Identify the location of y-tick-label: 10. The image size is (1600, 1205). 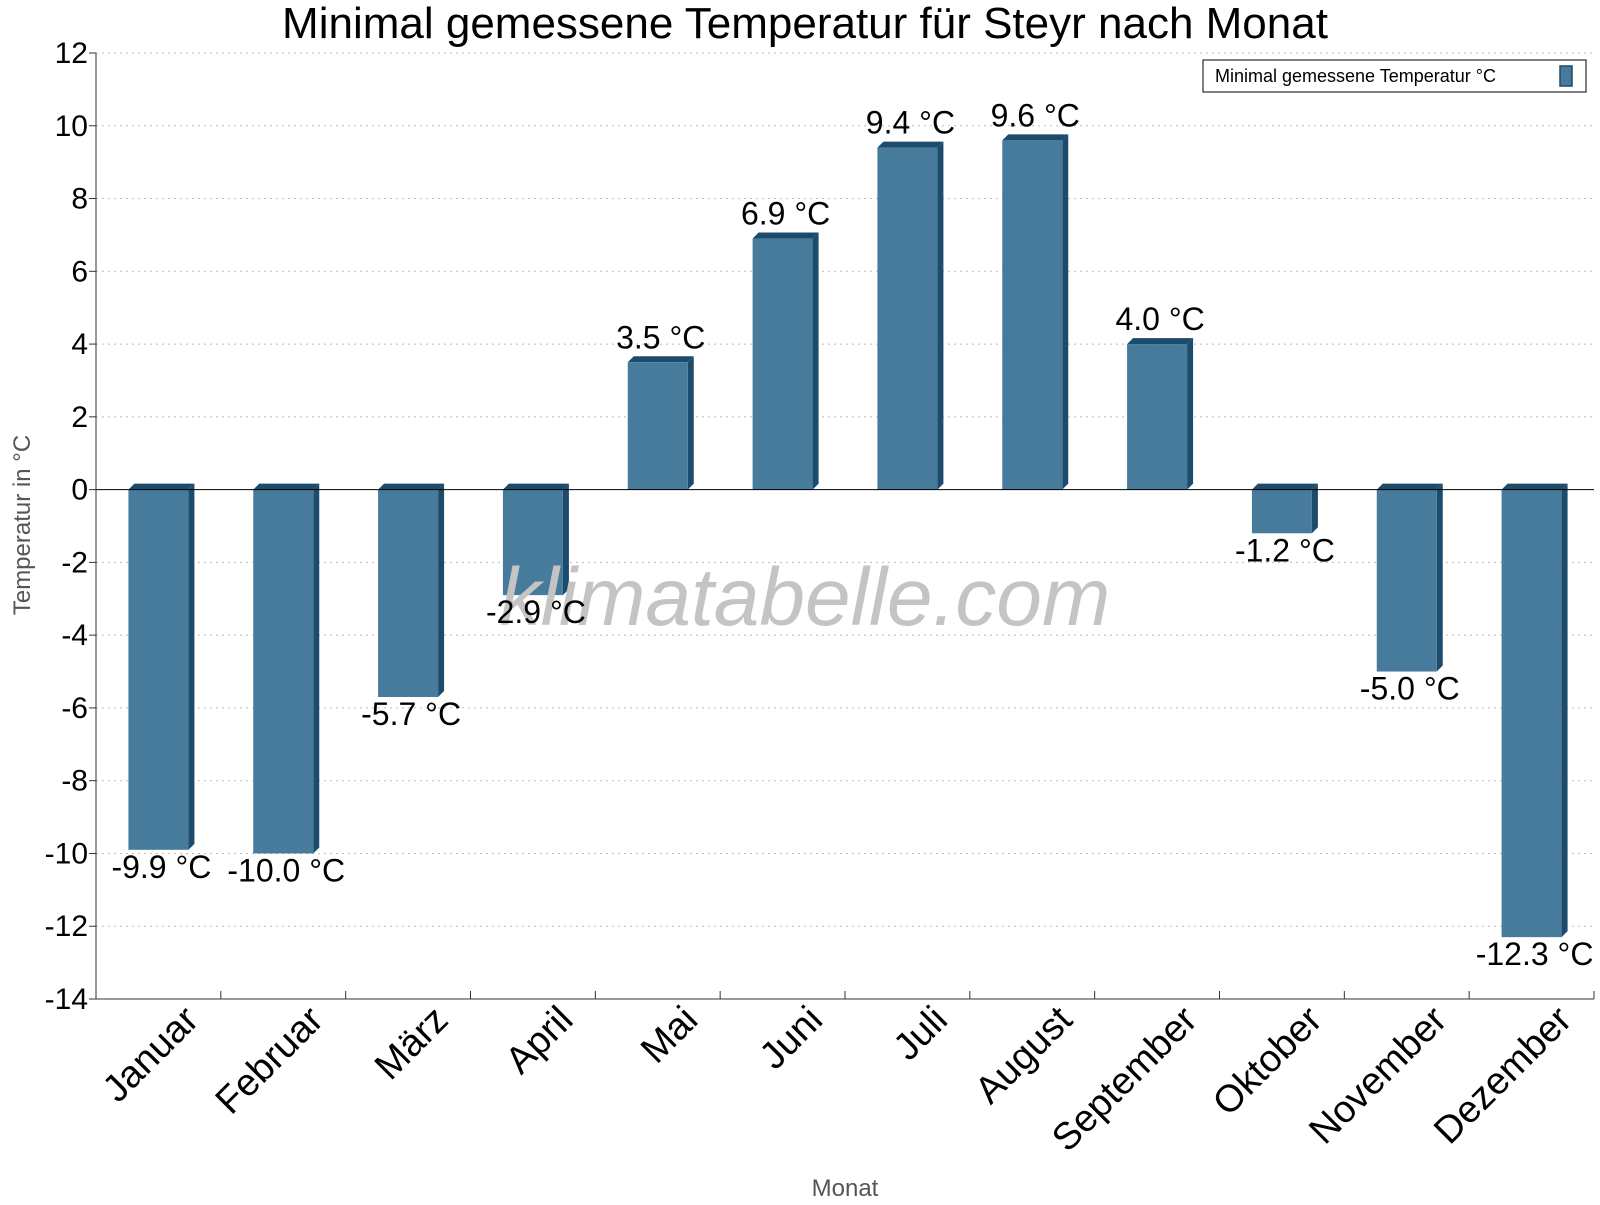
(71, 126).